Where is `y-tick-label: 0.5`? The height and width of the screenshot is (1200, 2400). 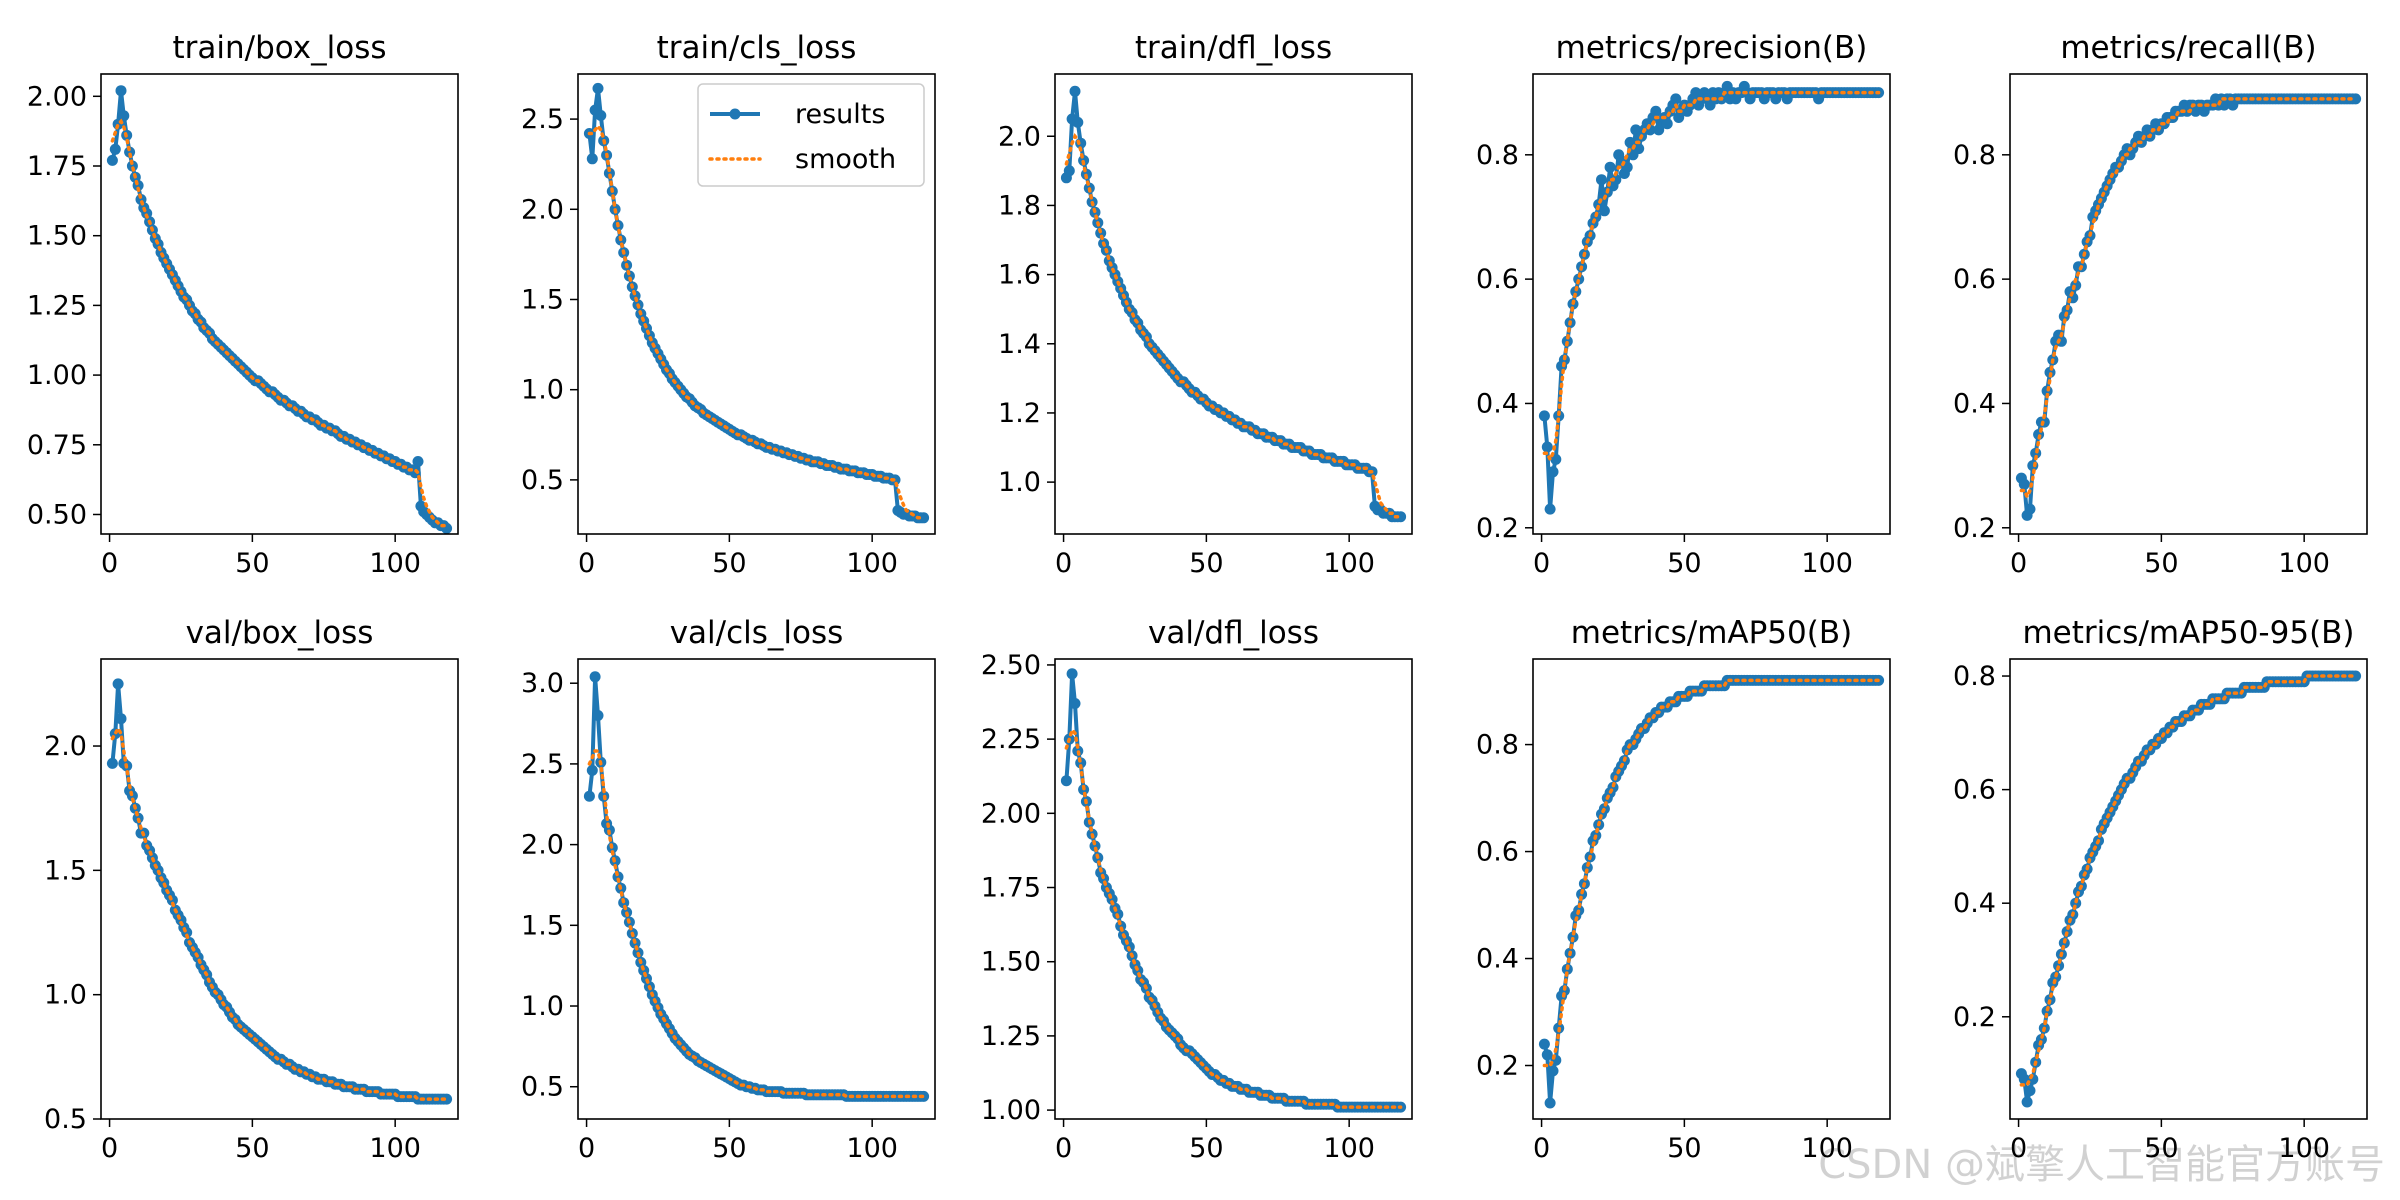 y-tick-label: 0.5 is located at coordinates (542, 1087).